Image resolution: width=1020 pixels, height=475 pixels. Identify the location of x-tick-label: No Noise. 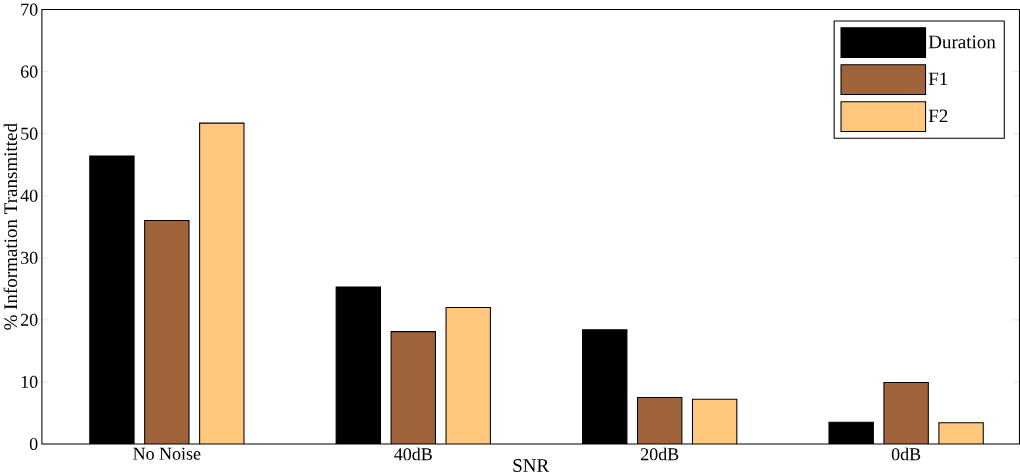
(167, 453).